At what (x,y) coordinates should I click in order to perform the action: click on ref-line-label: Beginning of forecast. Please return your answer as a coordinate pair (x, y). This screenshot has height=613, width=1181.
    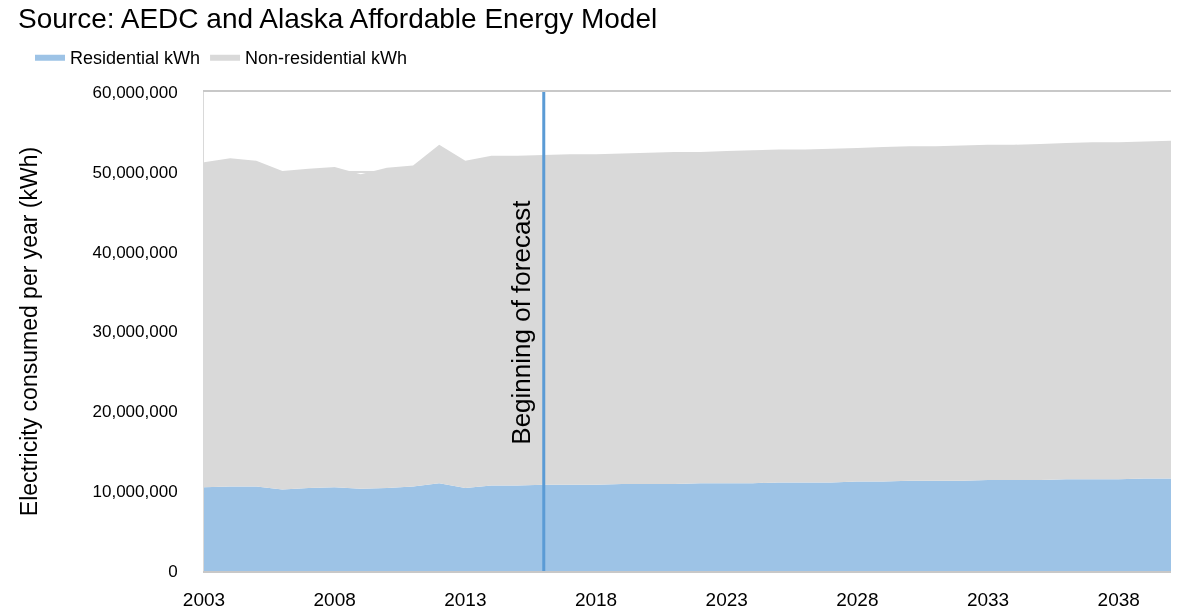
    Looking at the image, I should click on (520, 322).